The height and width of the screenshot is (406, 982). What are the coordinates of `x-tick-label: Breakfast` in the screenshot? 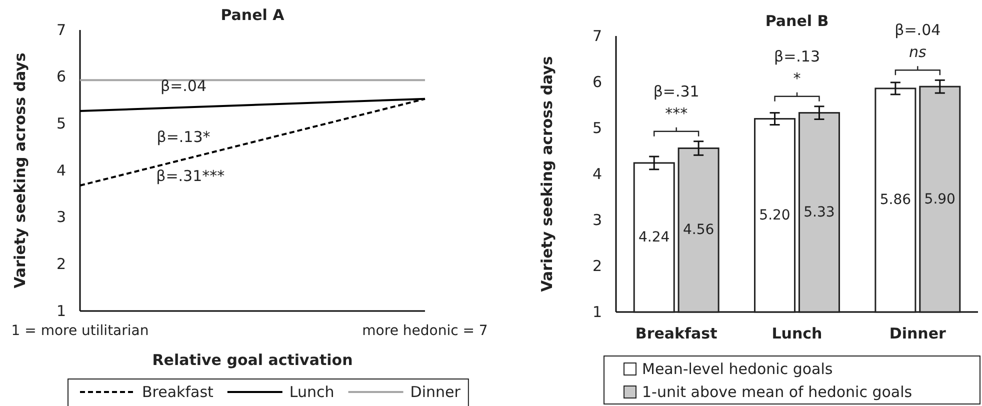 It's located at (676, 333).